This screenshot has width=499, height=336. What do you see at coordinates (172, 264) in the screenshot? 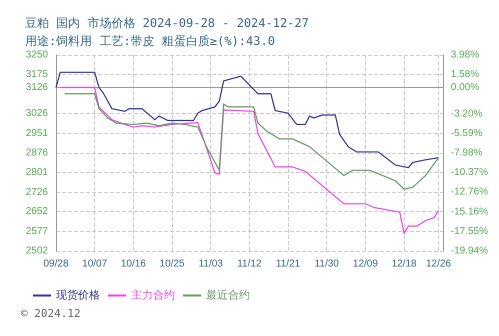
I see `x-tick-label: 10/25` at bounding box center [172, 264].